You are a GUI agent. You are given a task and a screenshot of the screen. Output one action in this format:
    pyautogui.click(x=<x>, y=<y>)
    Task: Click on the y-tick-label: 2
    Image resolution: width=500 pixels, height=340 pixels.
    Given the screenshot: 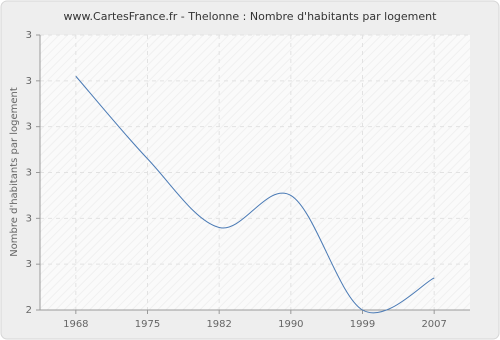 What is the action you would take?
    pyautogui.click(x=29, y=310)
    